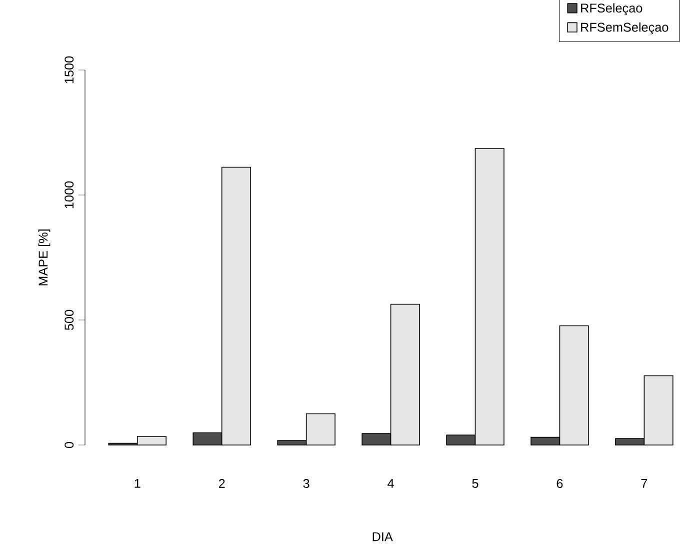 This screenshot has width=695, height=545. Describe the element at coordinates (611, 9) in the screenshot. I see `legend-label: RFSeleçao` at that location.